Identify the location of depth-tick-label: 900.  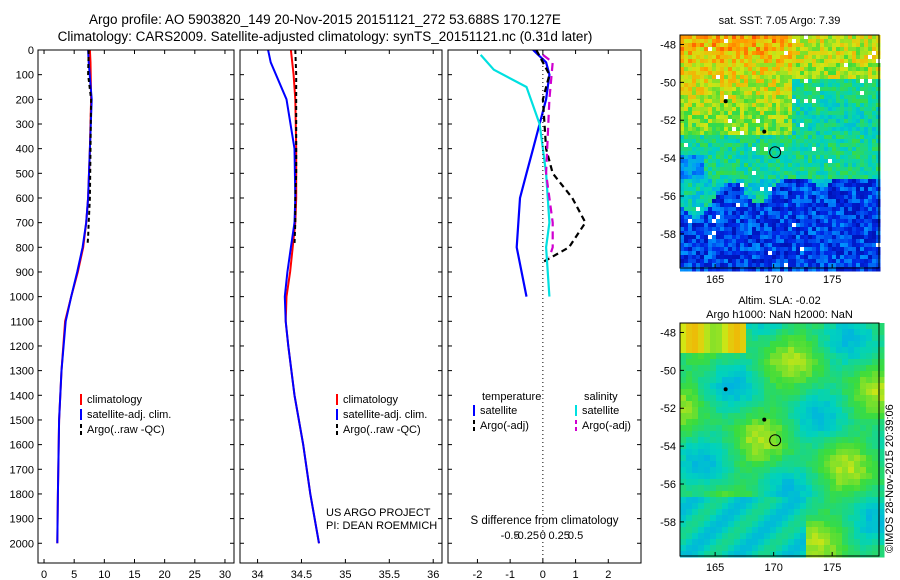
(25, 273).